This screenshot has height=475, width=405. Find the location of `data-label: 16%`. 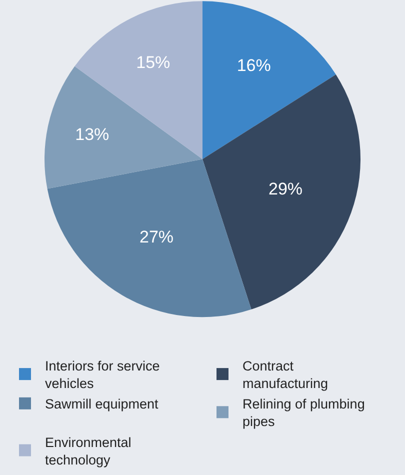

data-label: 16% is located at coordinates (253, 66).